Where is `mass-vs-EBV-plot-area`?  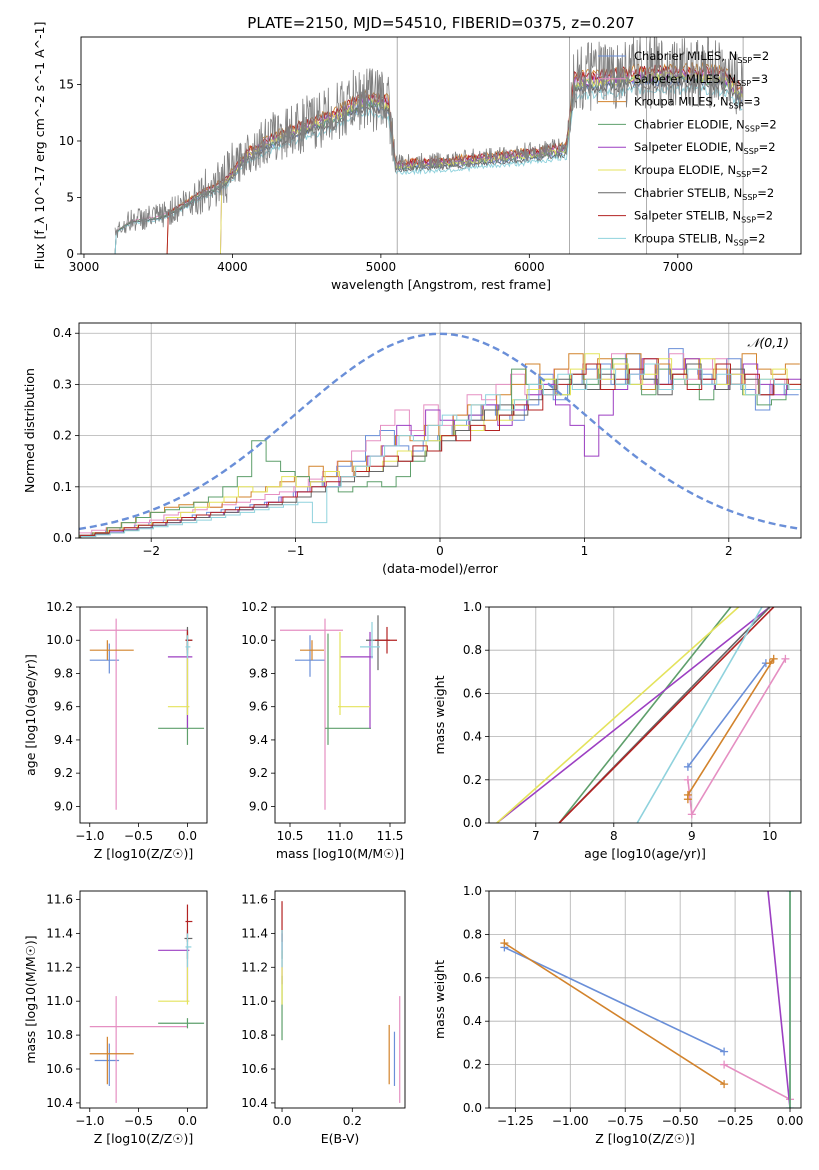
mass-vs-EBV-plot-area is located at coordinates (341, 1002).